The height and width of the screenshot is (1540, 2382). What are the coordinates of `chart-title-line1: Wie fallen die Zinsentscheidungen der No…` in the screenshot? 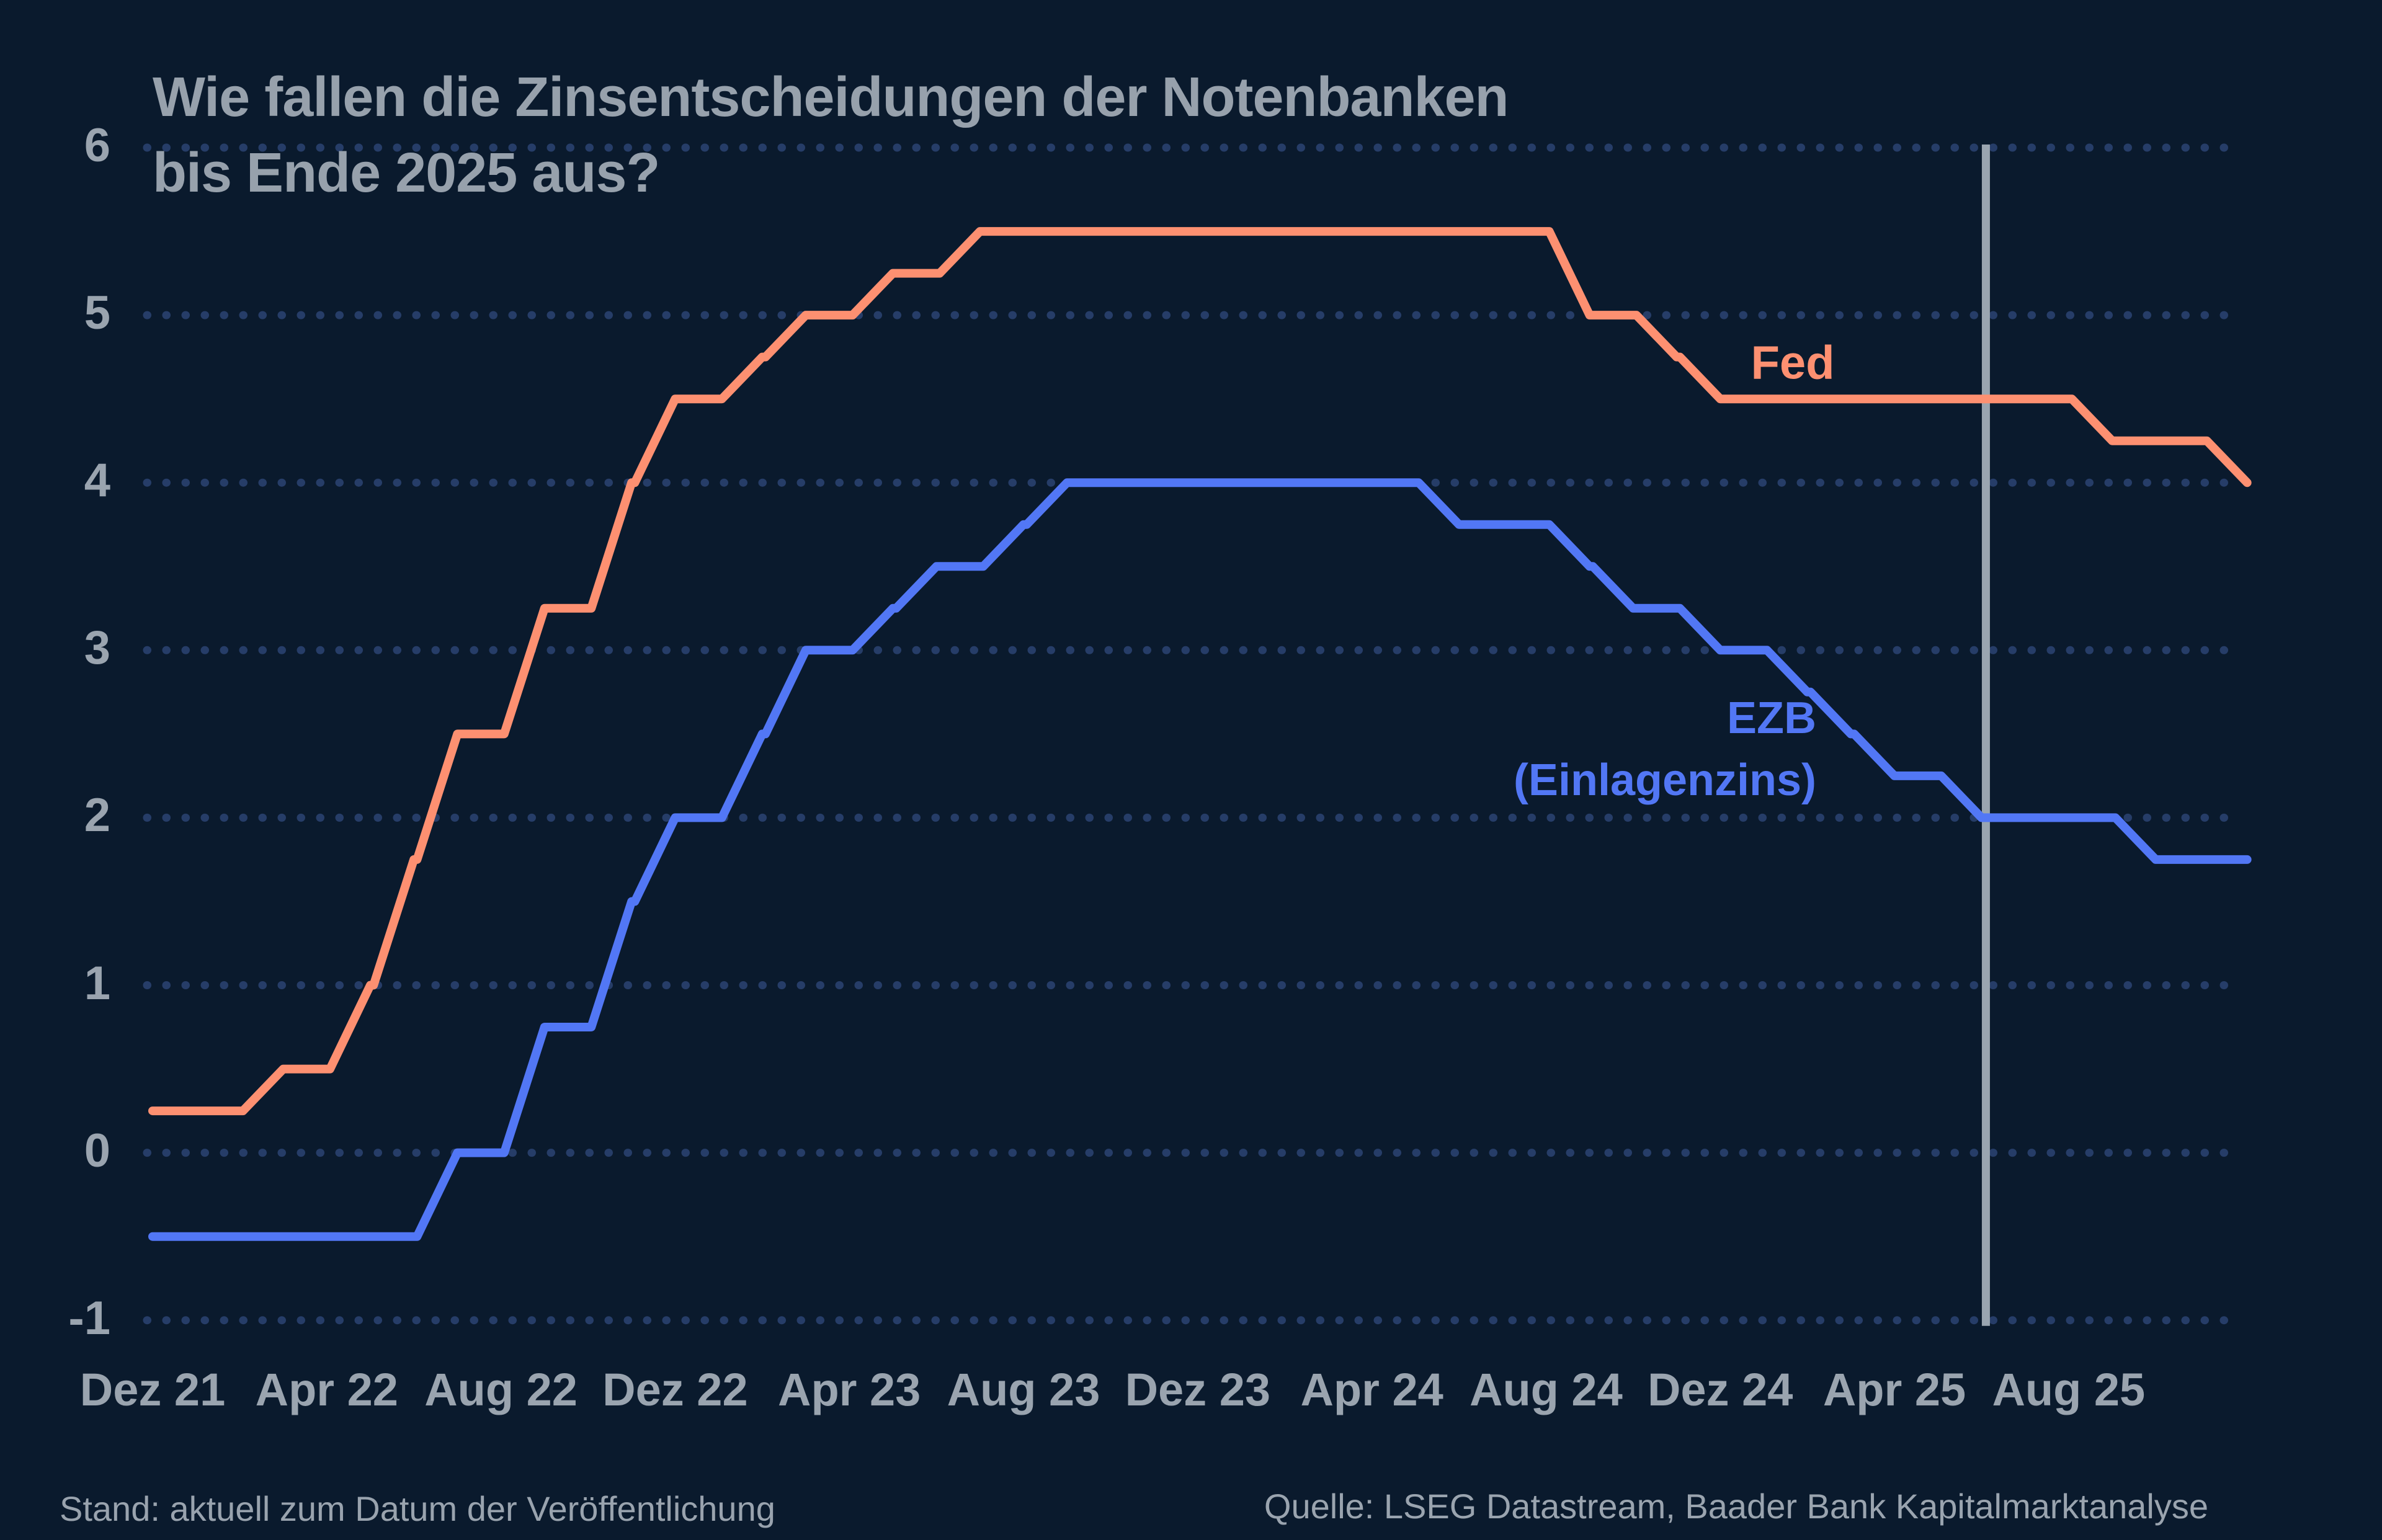 It's located at (831, 97).